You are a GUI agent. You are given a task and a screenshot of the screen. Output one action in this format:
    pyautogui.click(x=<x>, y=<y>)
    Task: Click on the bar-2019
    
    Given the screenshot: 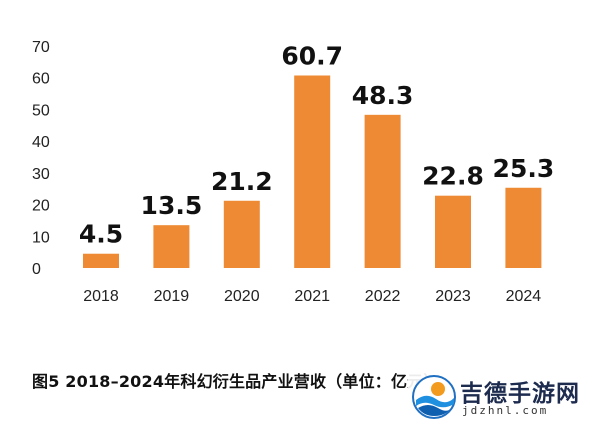 What is the action you would take?
    pyautogui.click(x=171, y=246)
    